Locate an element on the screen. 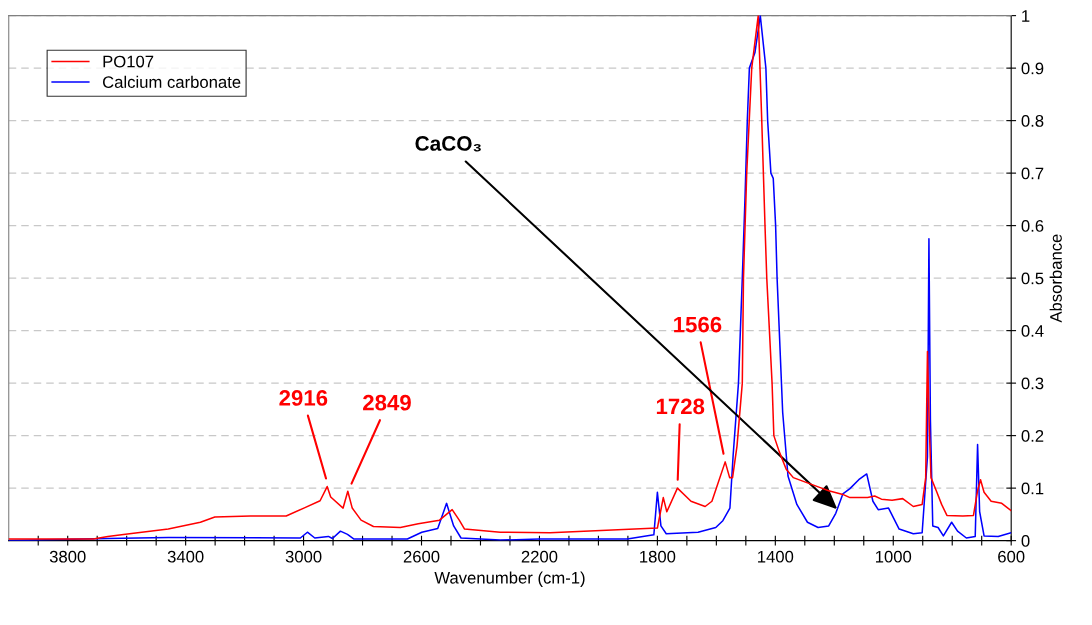 The width and height of the screenshot is (1092, 625). y-tick-label: 0.1 is located at coordinates (1032, 488).